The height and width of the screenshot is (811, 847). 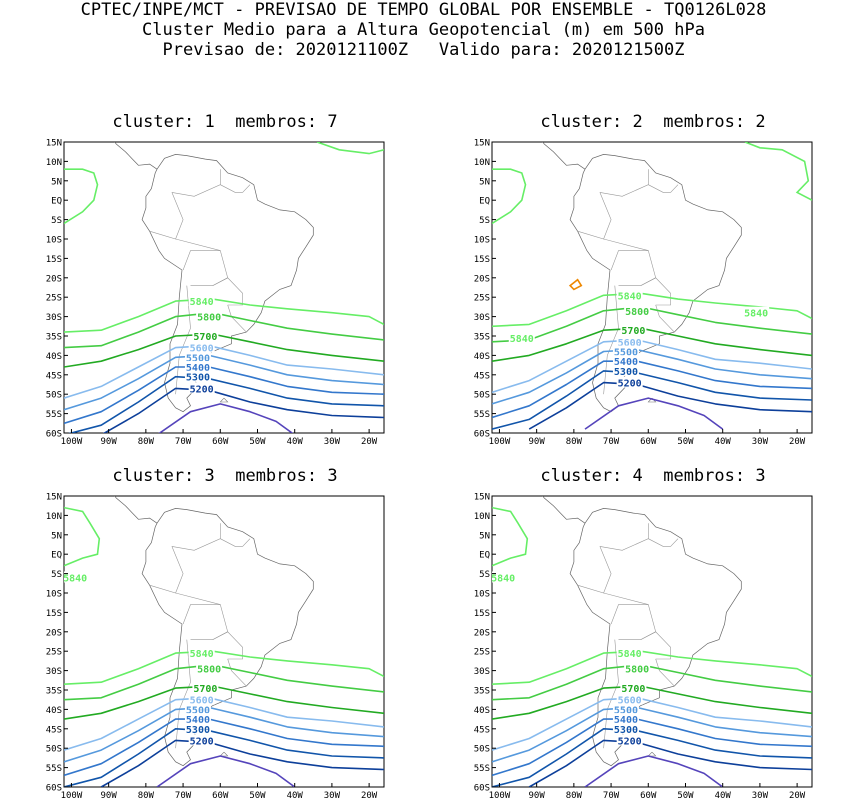 What do you see at coordinates (369, 442) in the screenshot?
I see `lon-tick-label: 20W` at bounding box center [369, 442].